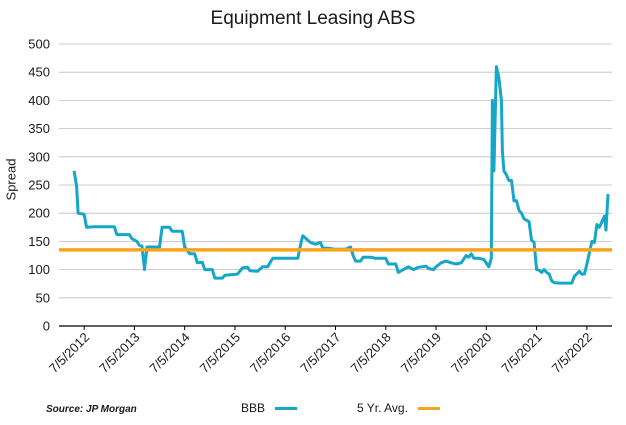  I want to click on x-tick-label: 7/5/2017, so click(320, 353).